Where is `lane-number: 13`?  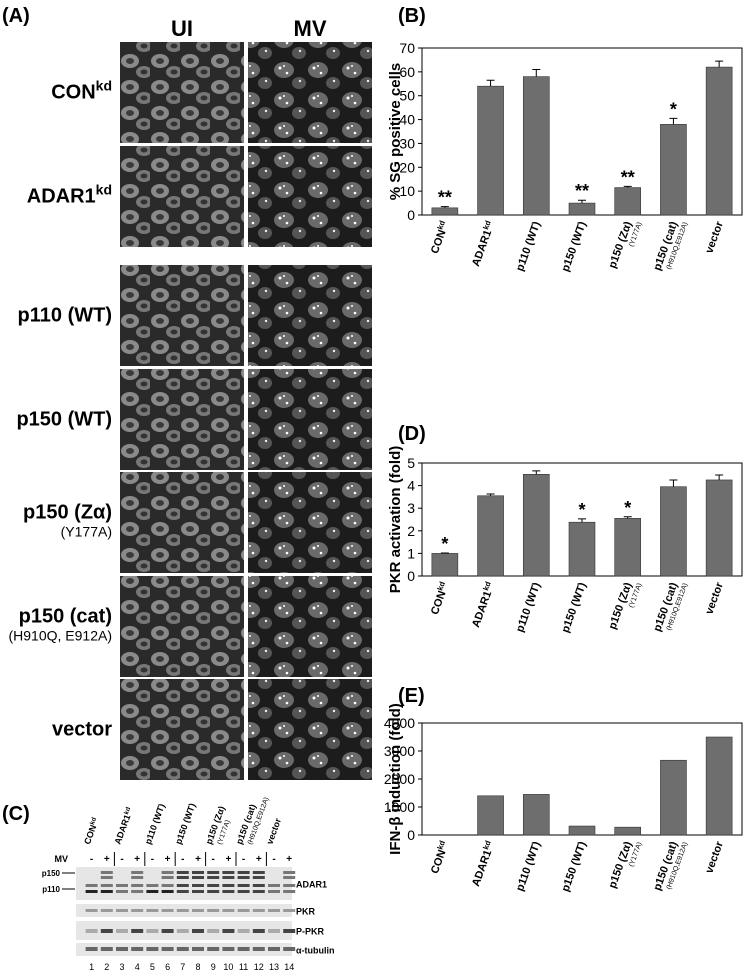
lane-number: 13 is located at coordinates (274, 967).